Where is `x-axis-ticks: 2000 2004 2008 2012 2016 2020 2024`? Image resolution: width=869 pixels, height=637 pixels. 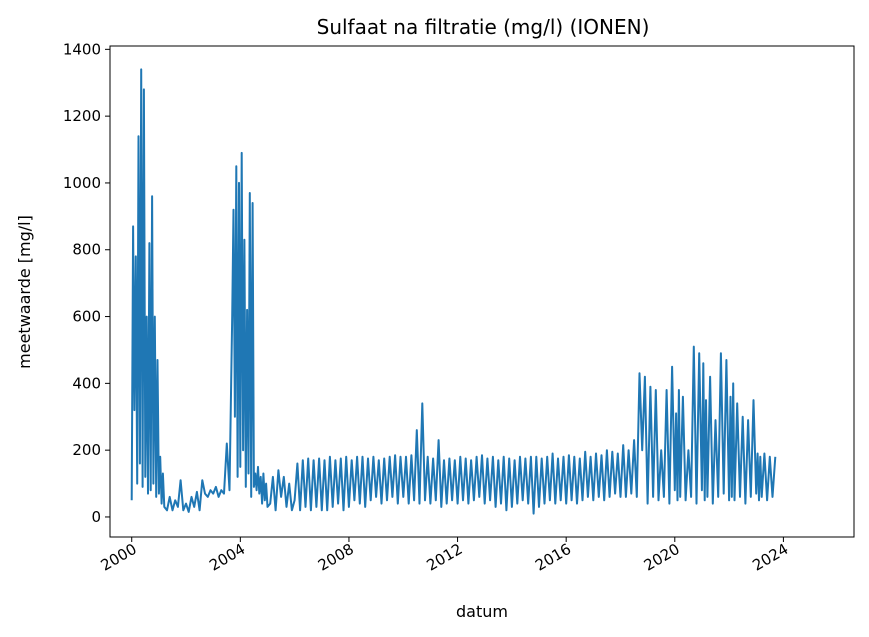 x-axis-ticks: 2000 2004 2008 2012 2016 2020 2024 is located at coordinates (444, 556).